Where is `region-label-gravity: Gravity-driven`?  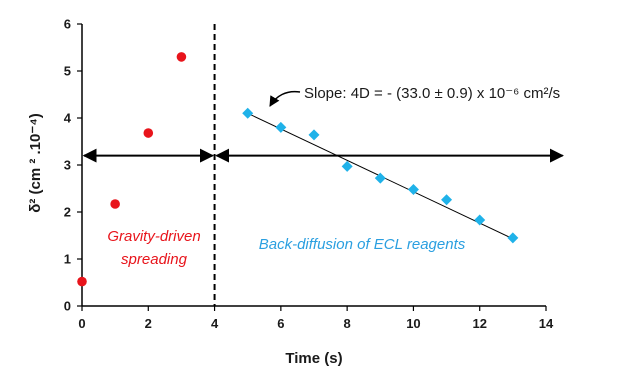
region-label-gravity: Gravity-driven is located at coordinates (153, 236).